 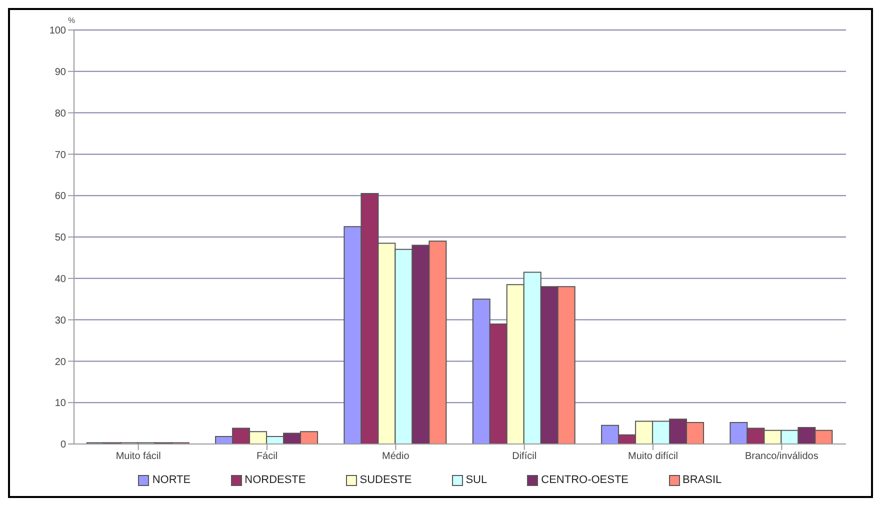 What do you see at coordinates (60, 72) in the screenshot?
I see `y-tick-label: 90` at bounding box center [60, 72].